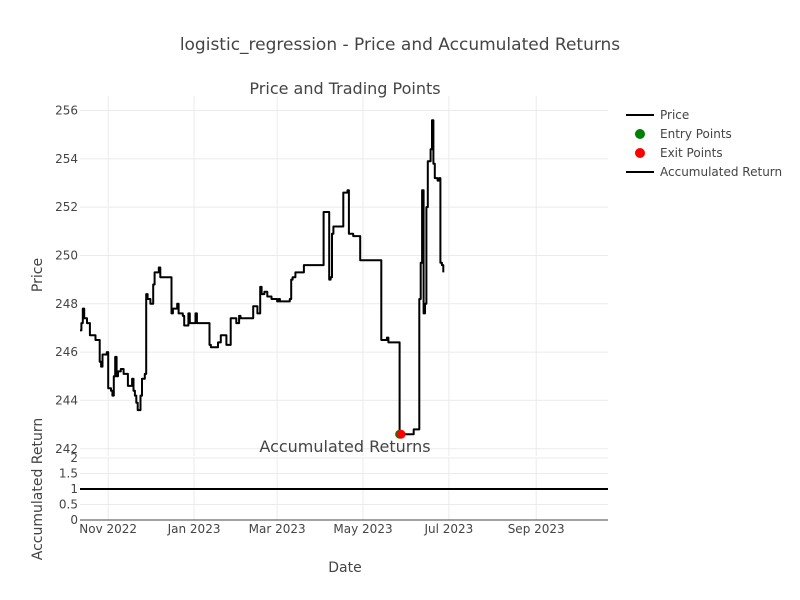 Image resolution: width=800 pixels, height=600 pixels. What do you see at coordinates (448, 529) in the screenshot?
I see `x-tick-label: Jul 2023` at bounding box center [448, 529].